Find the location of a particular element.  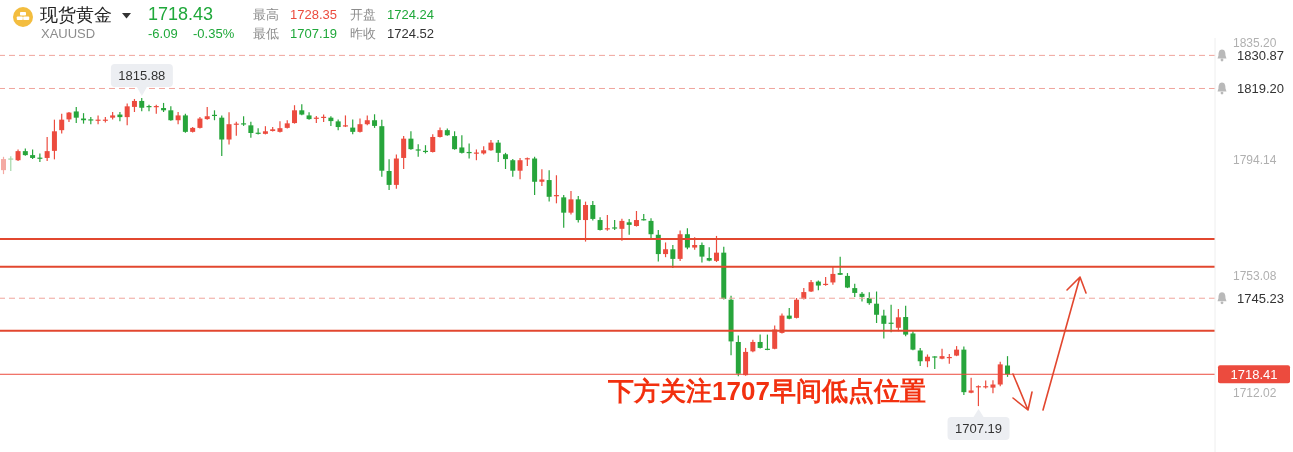

annotation: 下方关注1707早间低点位置 is located at coordinates (767, 392).